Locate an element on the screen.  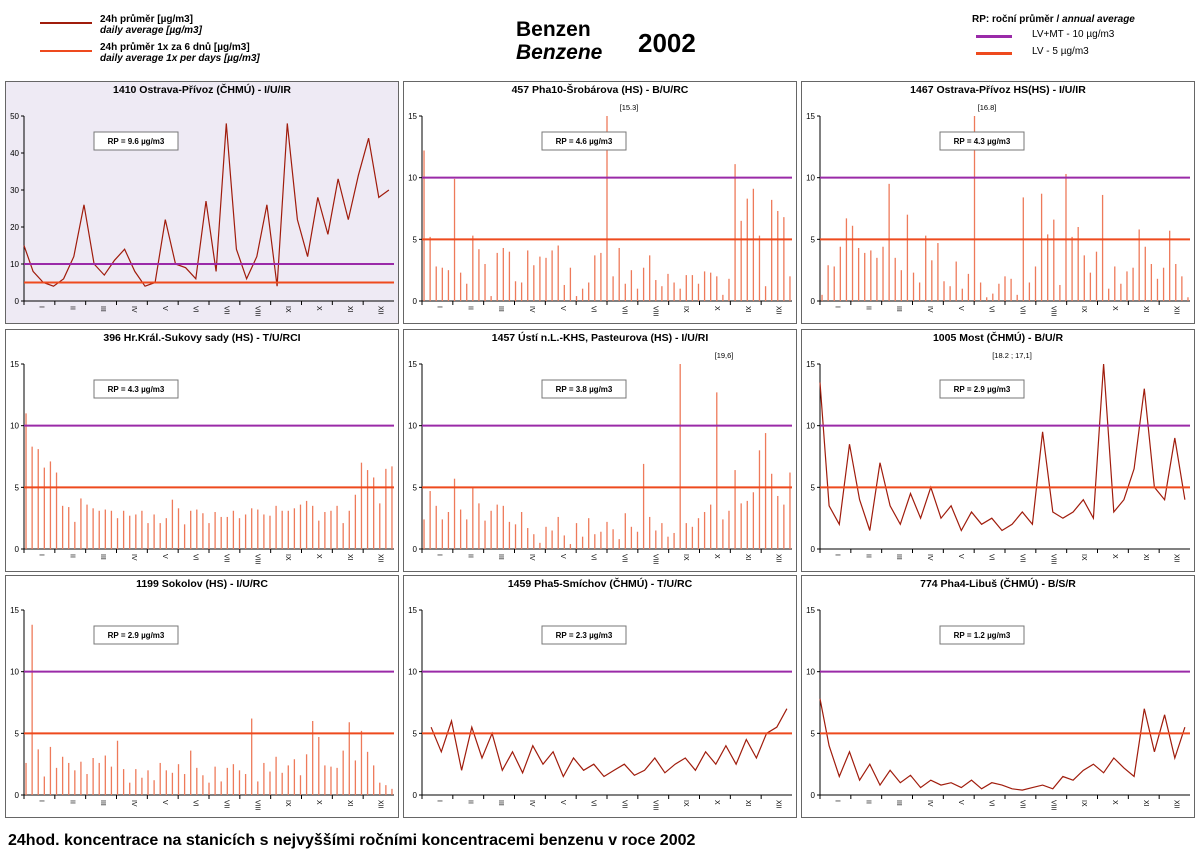
chart-title: 1199 Sokolov (HS) - I/U/RC is located at coordinates (202, 584).